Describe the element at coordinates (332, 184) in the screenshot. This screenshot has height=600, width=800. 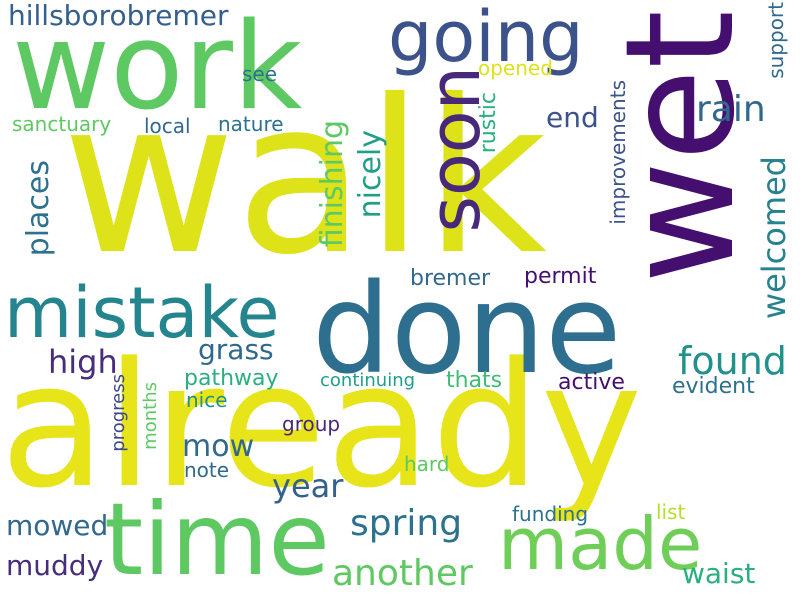
I see `word-finishing: finishing` at that location.